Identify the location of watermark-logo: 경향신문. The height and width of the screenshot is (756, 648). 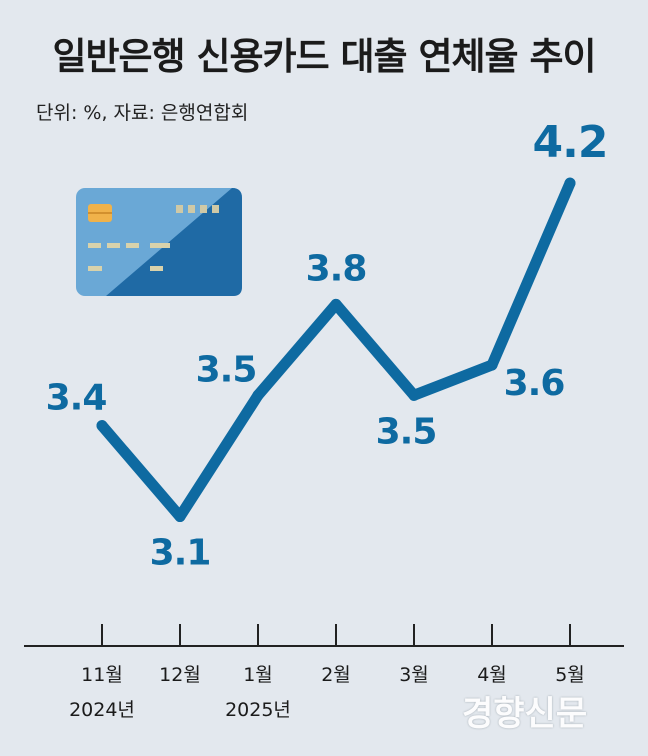
(525, 714).